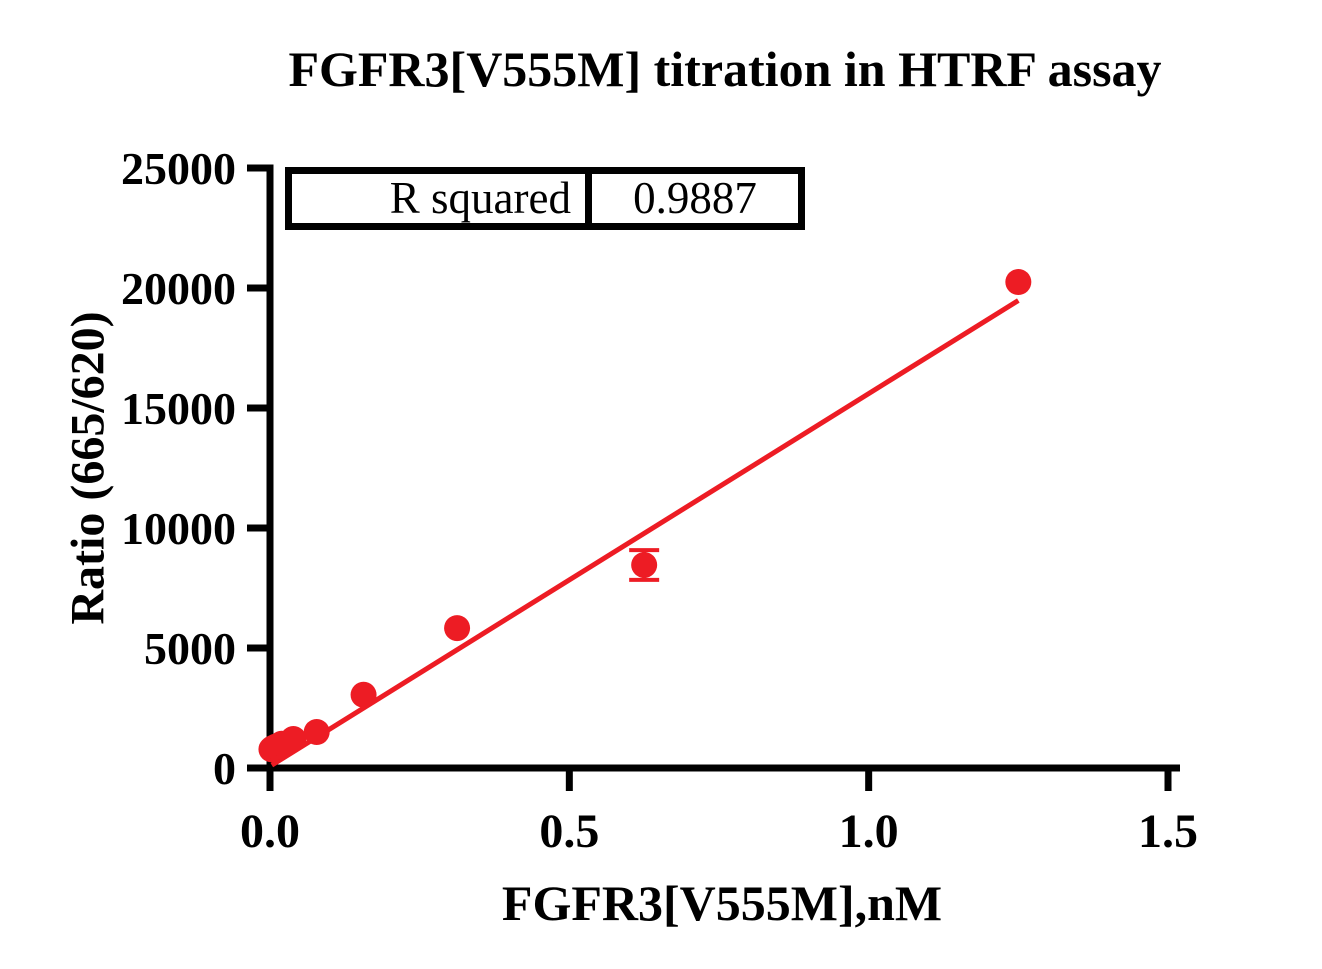  I want to click on y-tick-label: 5000, so click(190, 648).